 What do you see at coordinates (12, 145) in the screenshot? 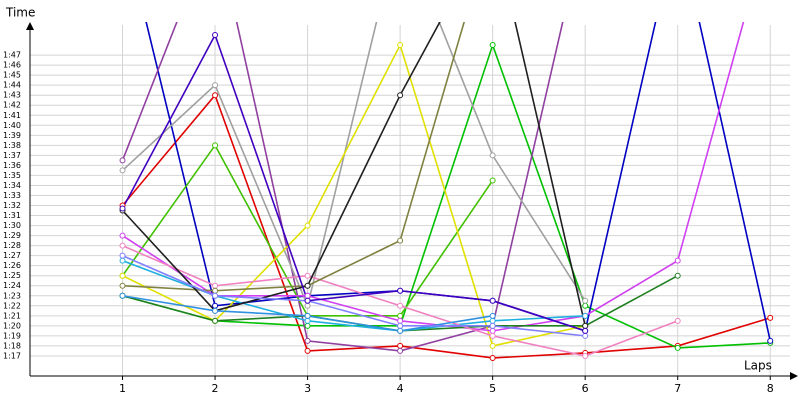
I see `y-tick-label: 1:38` at bounding box center [12, 145].